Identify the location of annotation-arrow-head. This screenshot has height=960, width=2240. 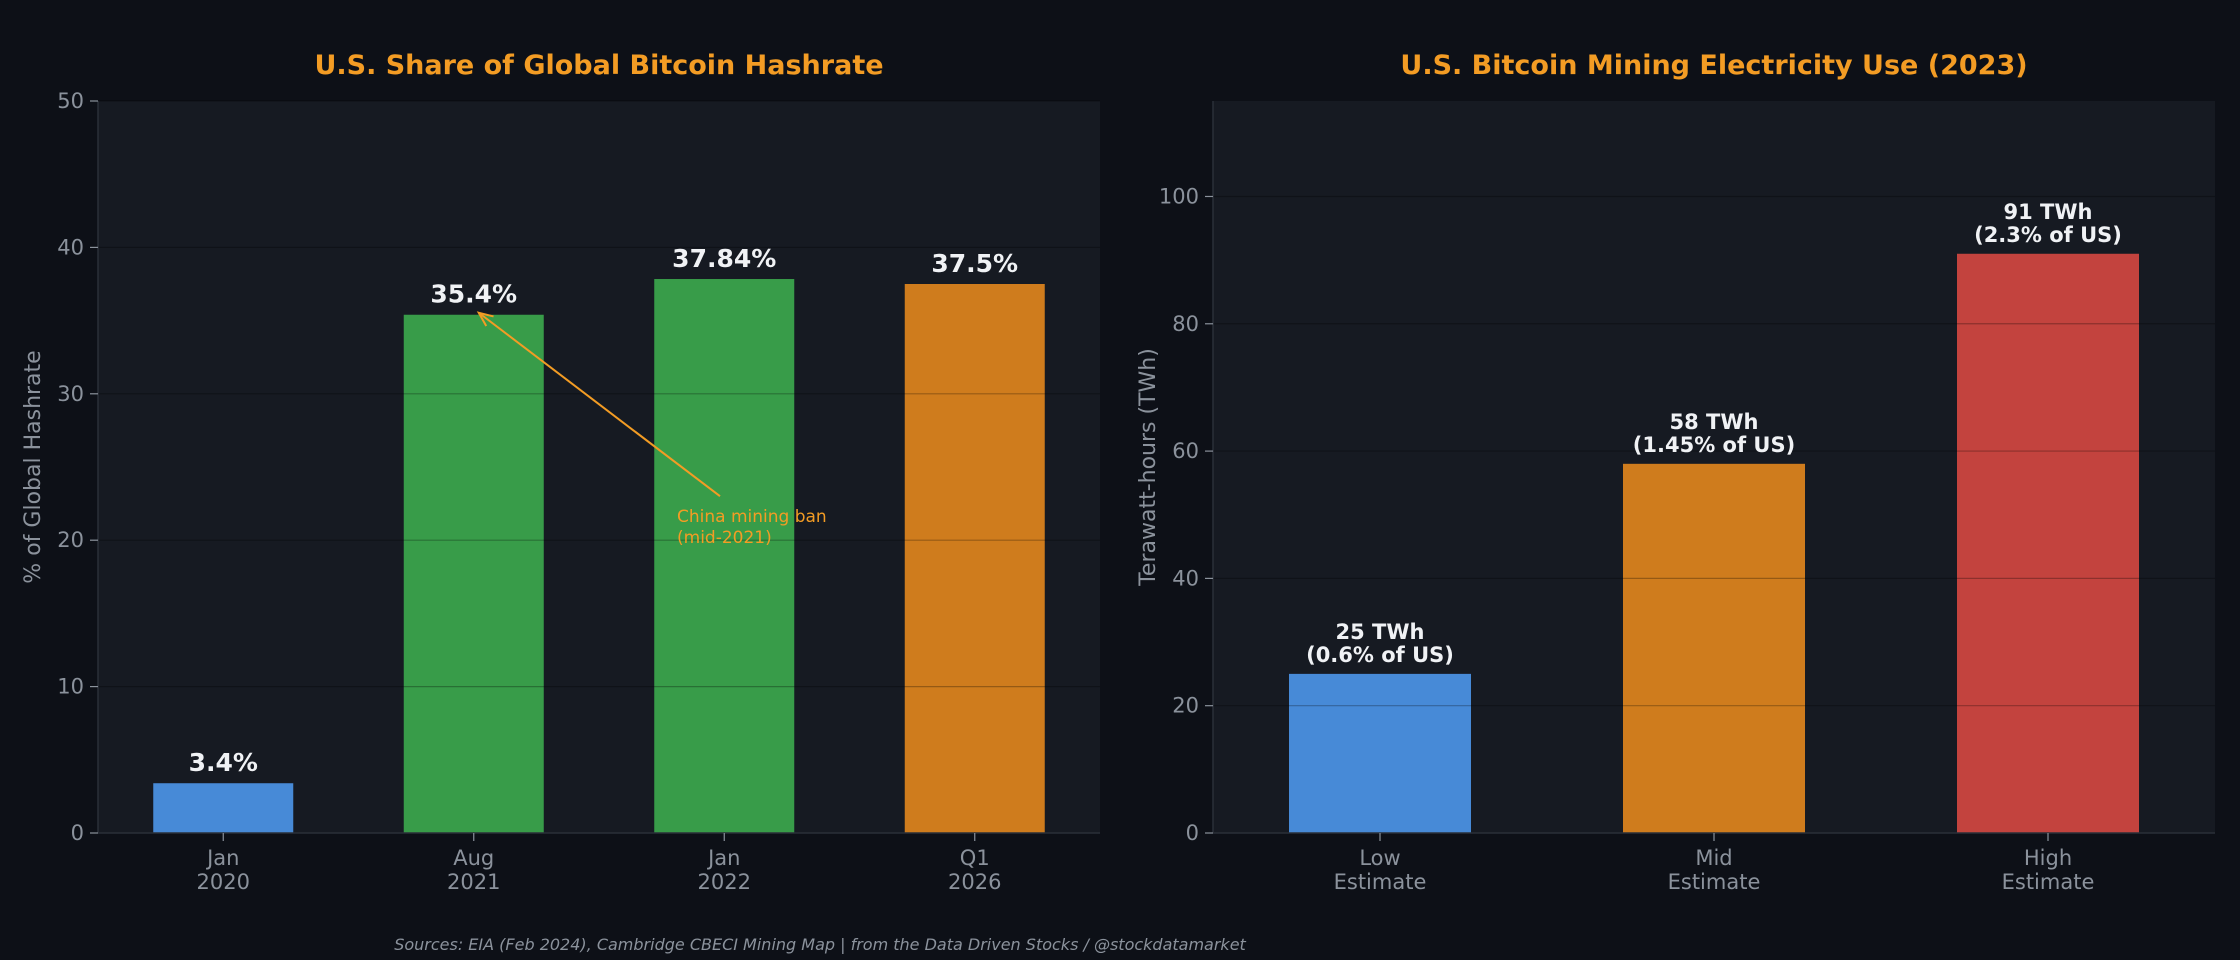
(485, 319).